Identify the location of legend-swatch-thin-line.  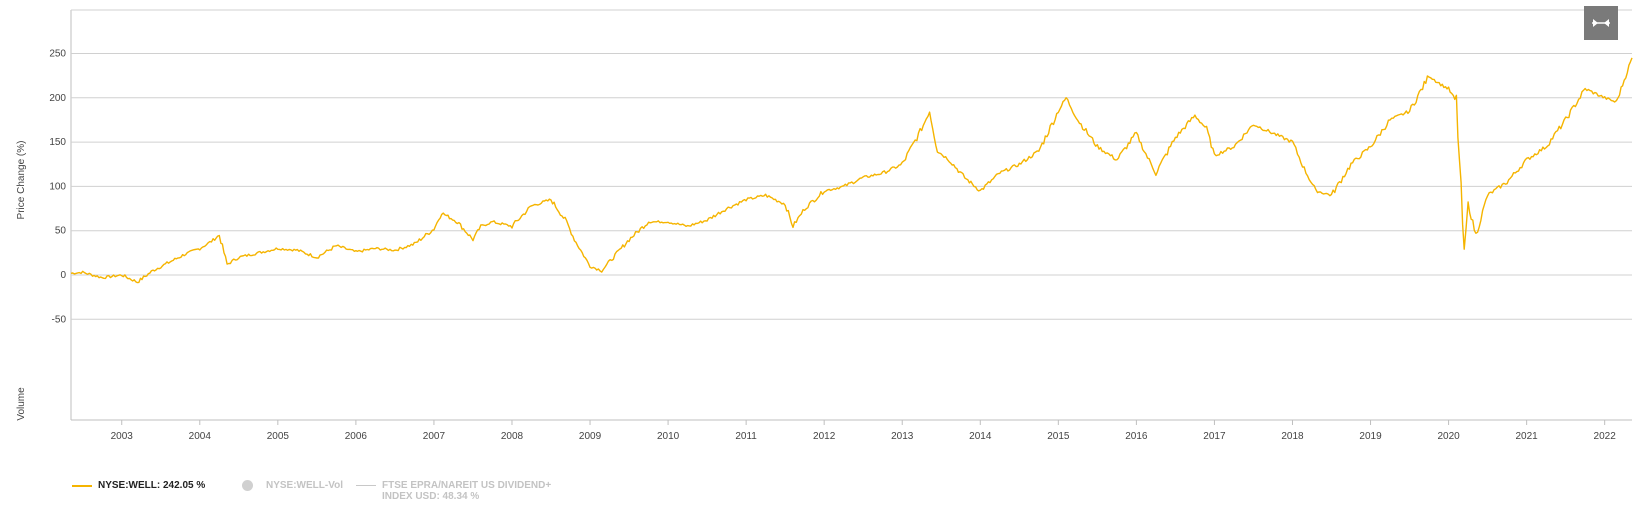
(366, 485).